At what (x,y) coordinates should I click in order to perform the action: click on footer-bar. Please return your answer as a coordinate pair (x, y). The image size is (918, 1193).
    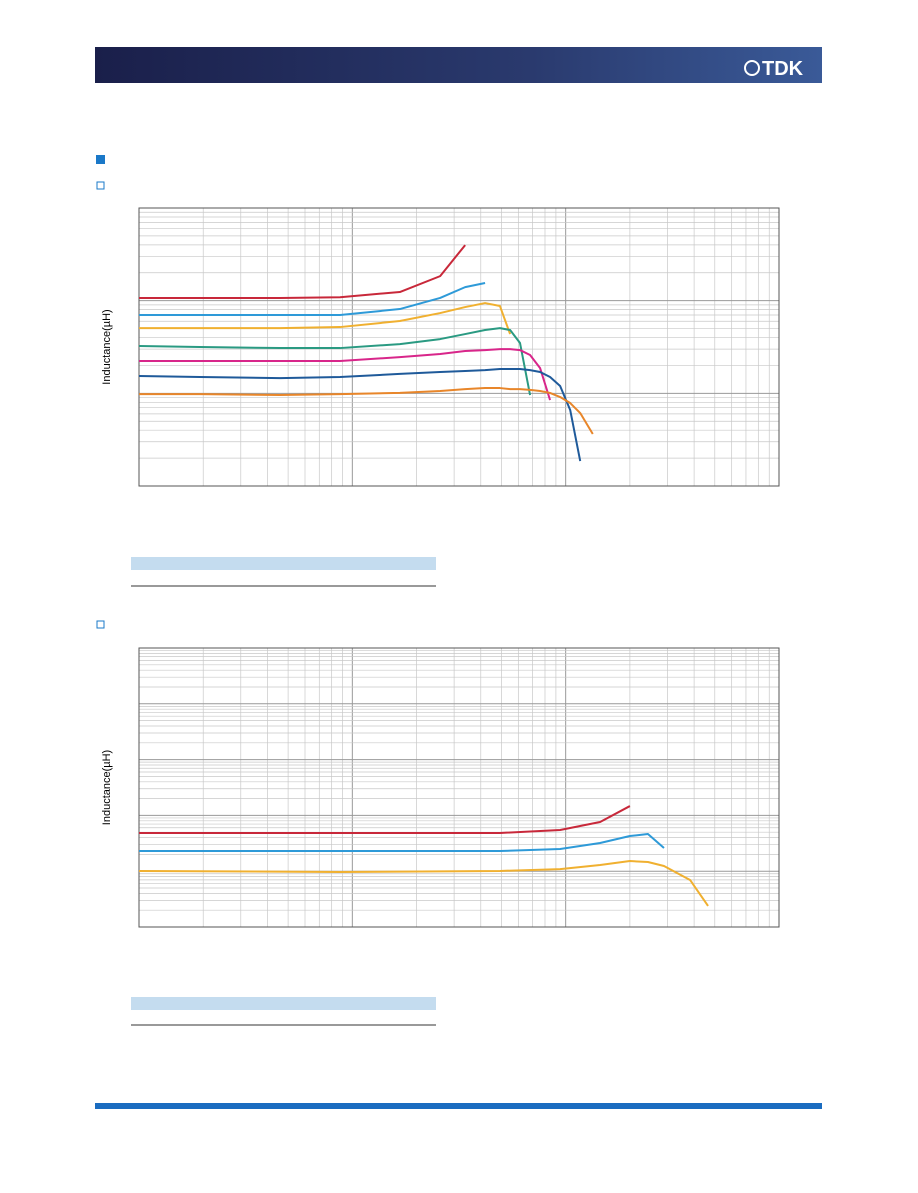
    Looking at the image, I should click on (458, 1106).